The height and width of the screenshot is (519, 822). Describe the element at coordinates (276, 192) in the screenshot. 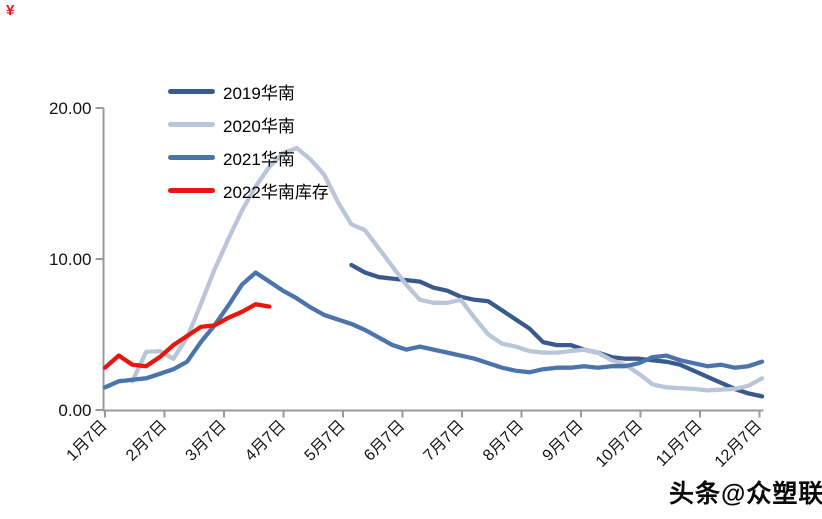

I see `legend-label: 2022华南库存` at that location.